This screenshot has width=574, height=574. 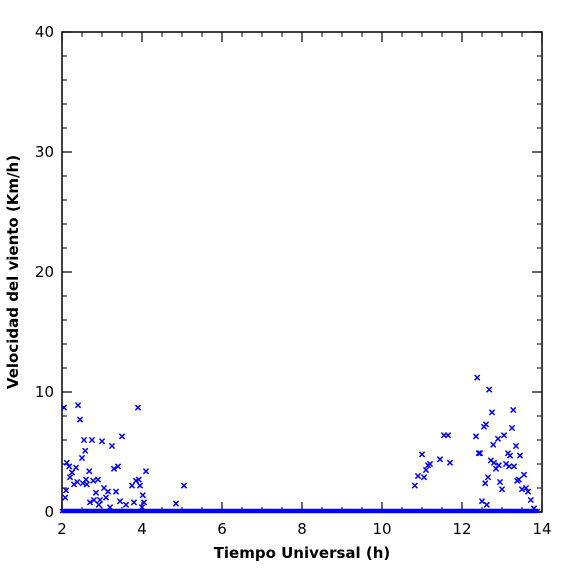 What do you see at coordinates (142, 529) in the screenshot?
I see `x-tick-label: 4` at bounding box center [142, 529].